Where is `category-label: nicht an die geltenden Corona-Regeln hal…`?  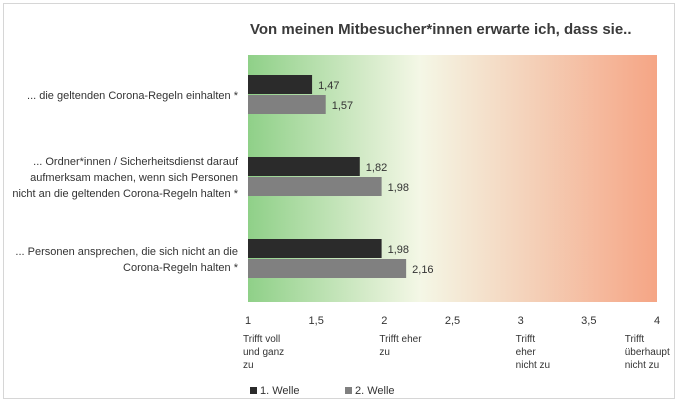
category-label: nicht an die geltenden Corona-Regeln hal… is located at coordinates (125, 194).